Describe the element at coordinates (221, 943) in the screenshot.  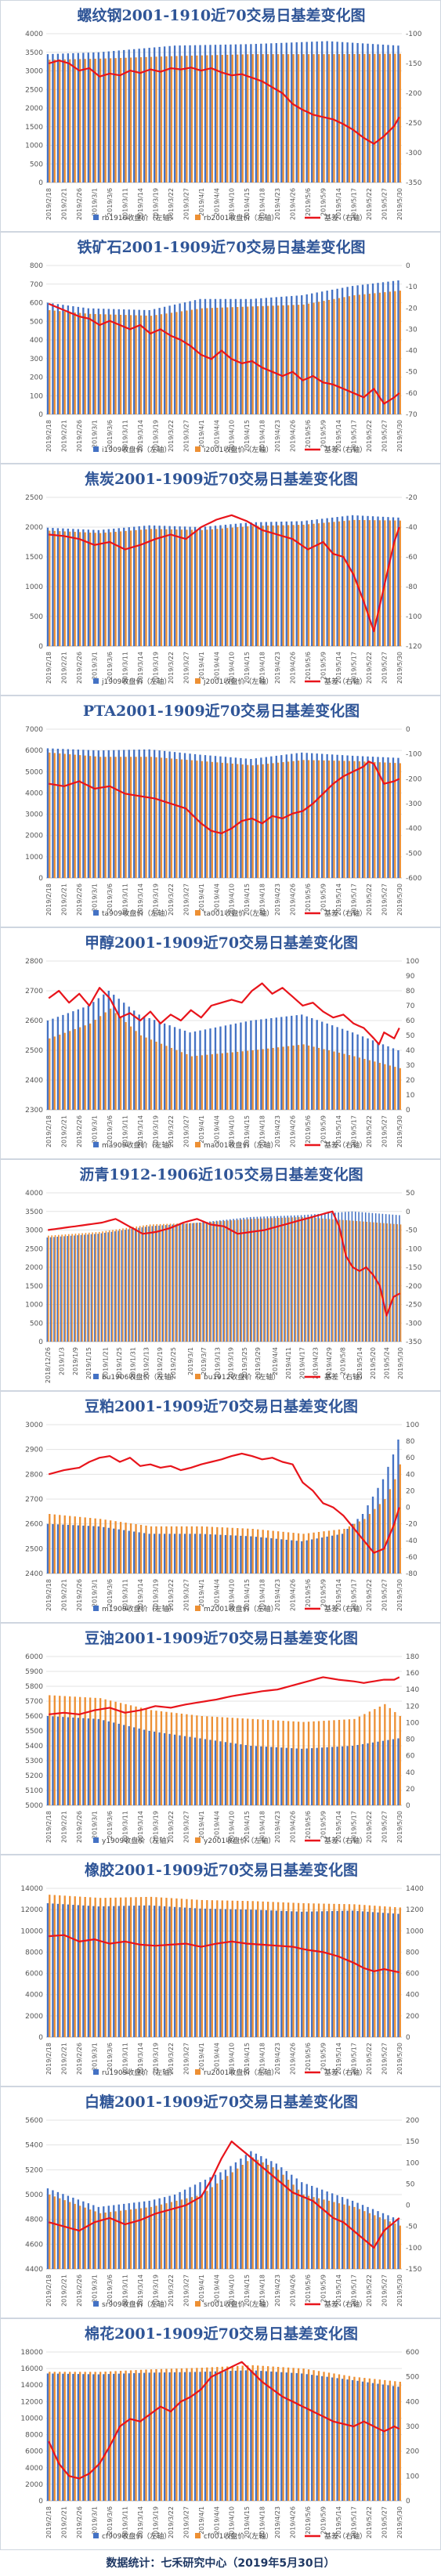
I see `chart-title: 甲醇2001-1909近70交易日基差变化图` at that location.